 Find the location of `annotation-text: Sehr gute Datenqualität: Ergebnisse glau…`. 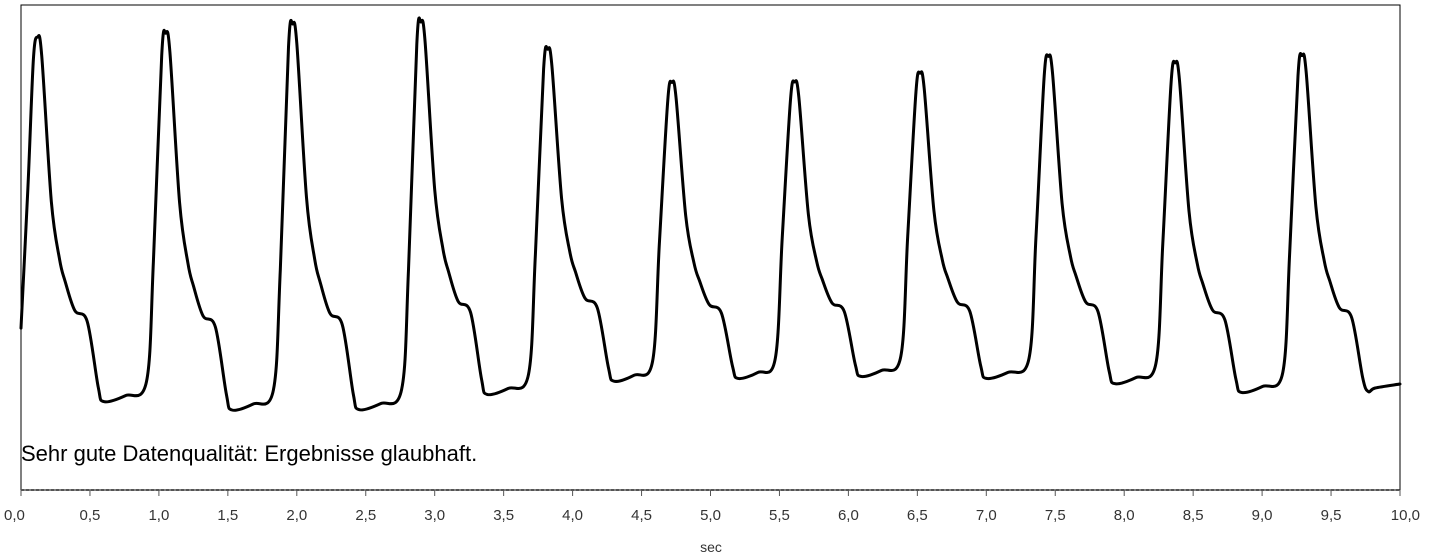

annotation-text: Sehr gute Datenqualität: Ergebnisse glau… is located at coordinates (249, 453).